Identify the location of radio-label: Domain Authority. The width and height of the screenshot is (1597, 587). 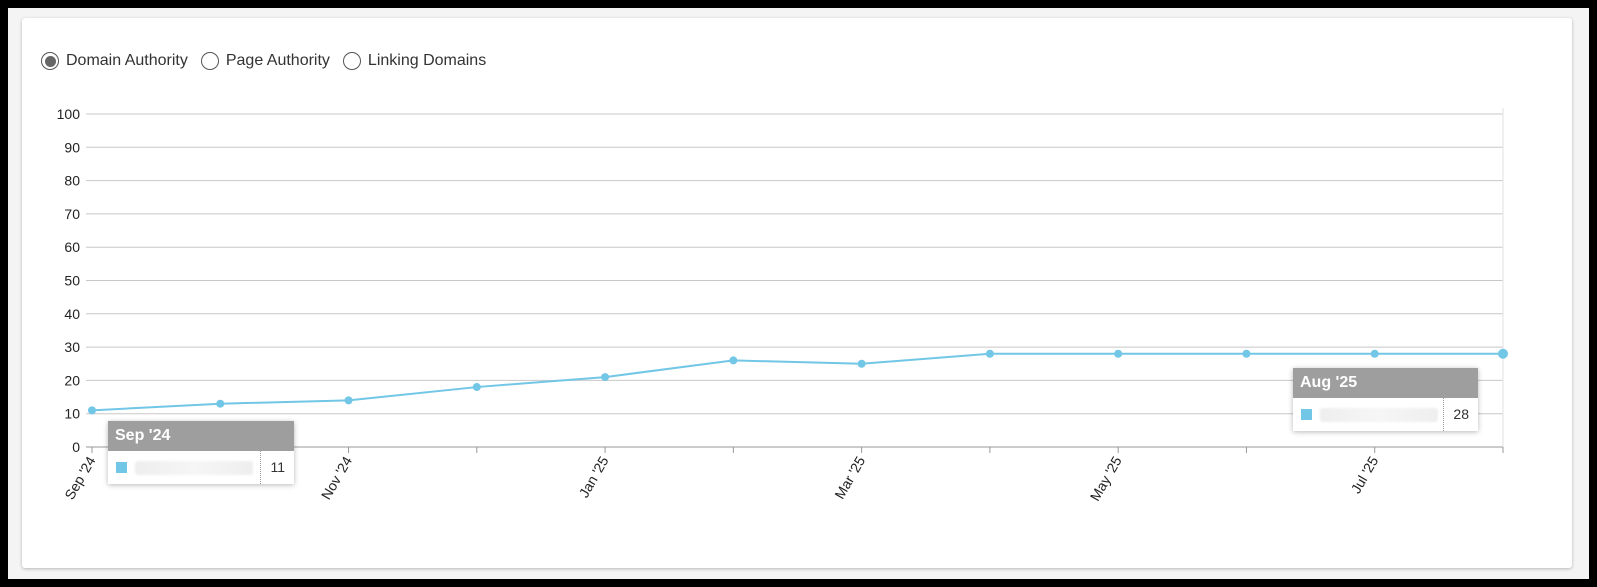
(127, 60).